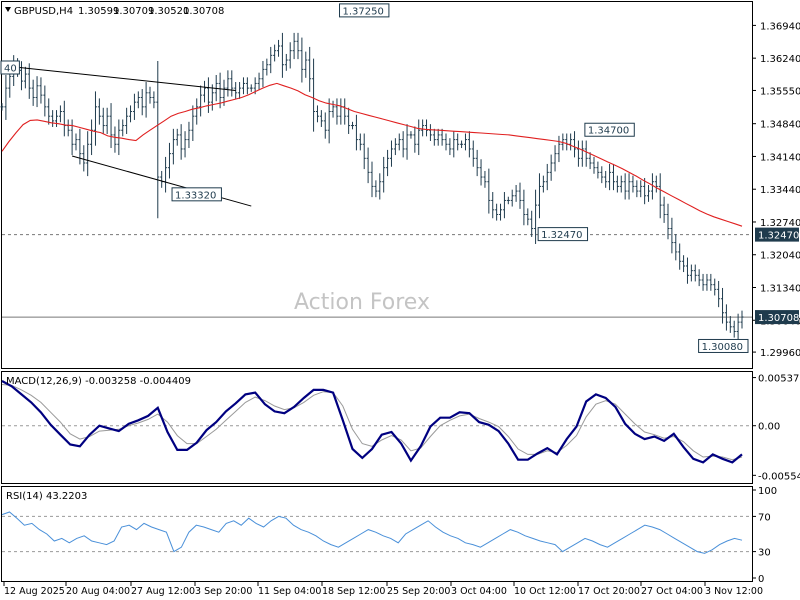 This screenshot has width=800, height=600. Describe the element at coordinates (778, 318) in the screenshot. I see `price-level-label: 1.30708` at that location.